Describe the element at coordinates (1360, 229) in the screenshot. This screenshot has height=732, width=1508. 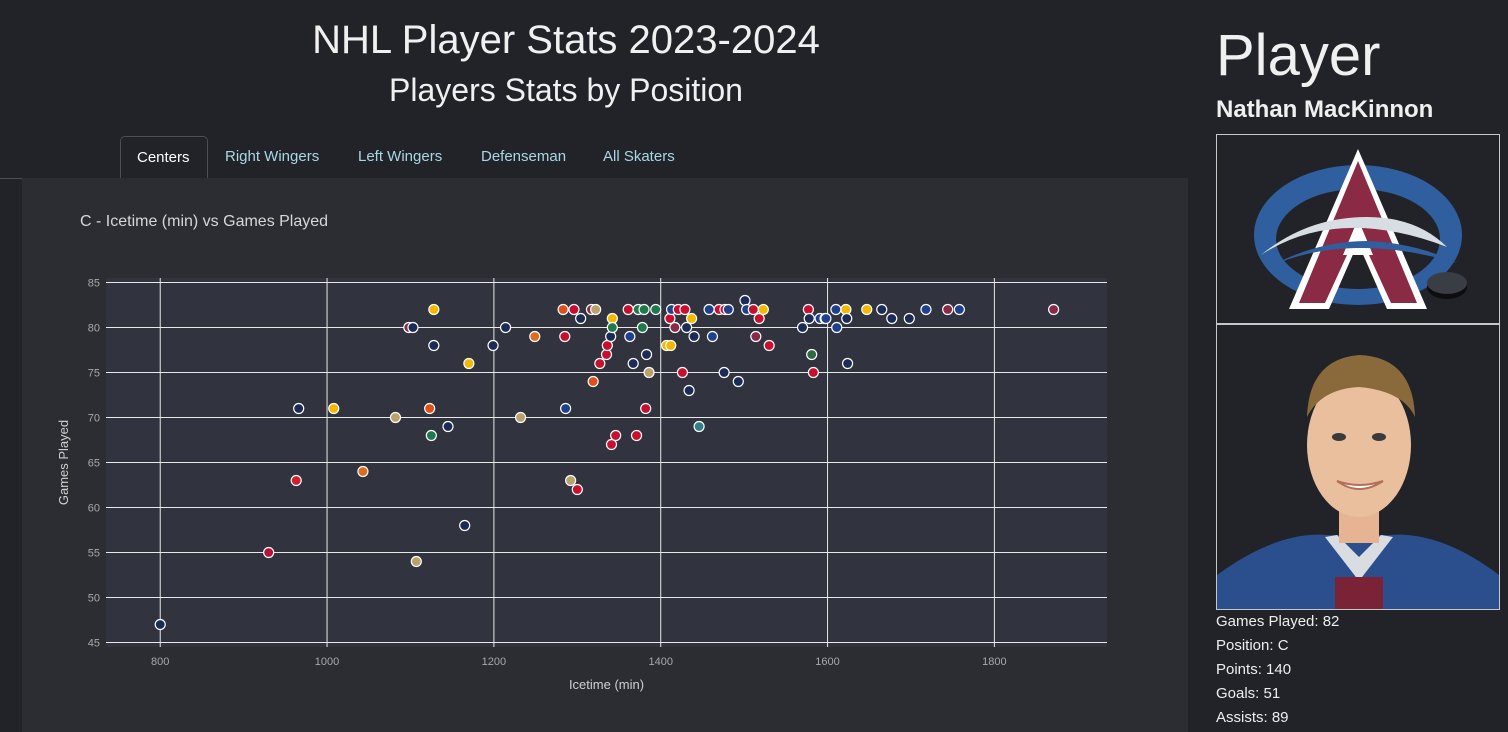
I see `avalanche-logo` at that location.